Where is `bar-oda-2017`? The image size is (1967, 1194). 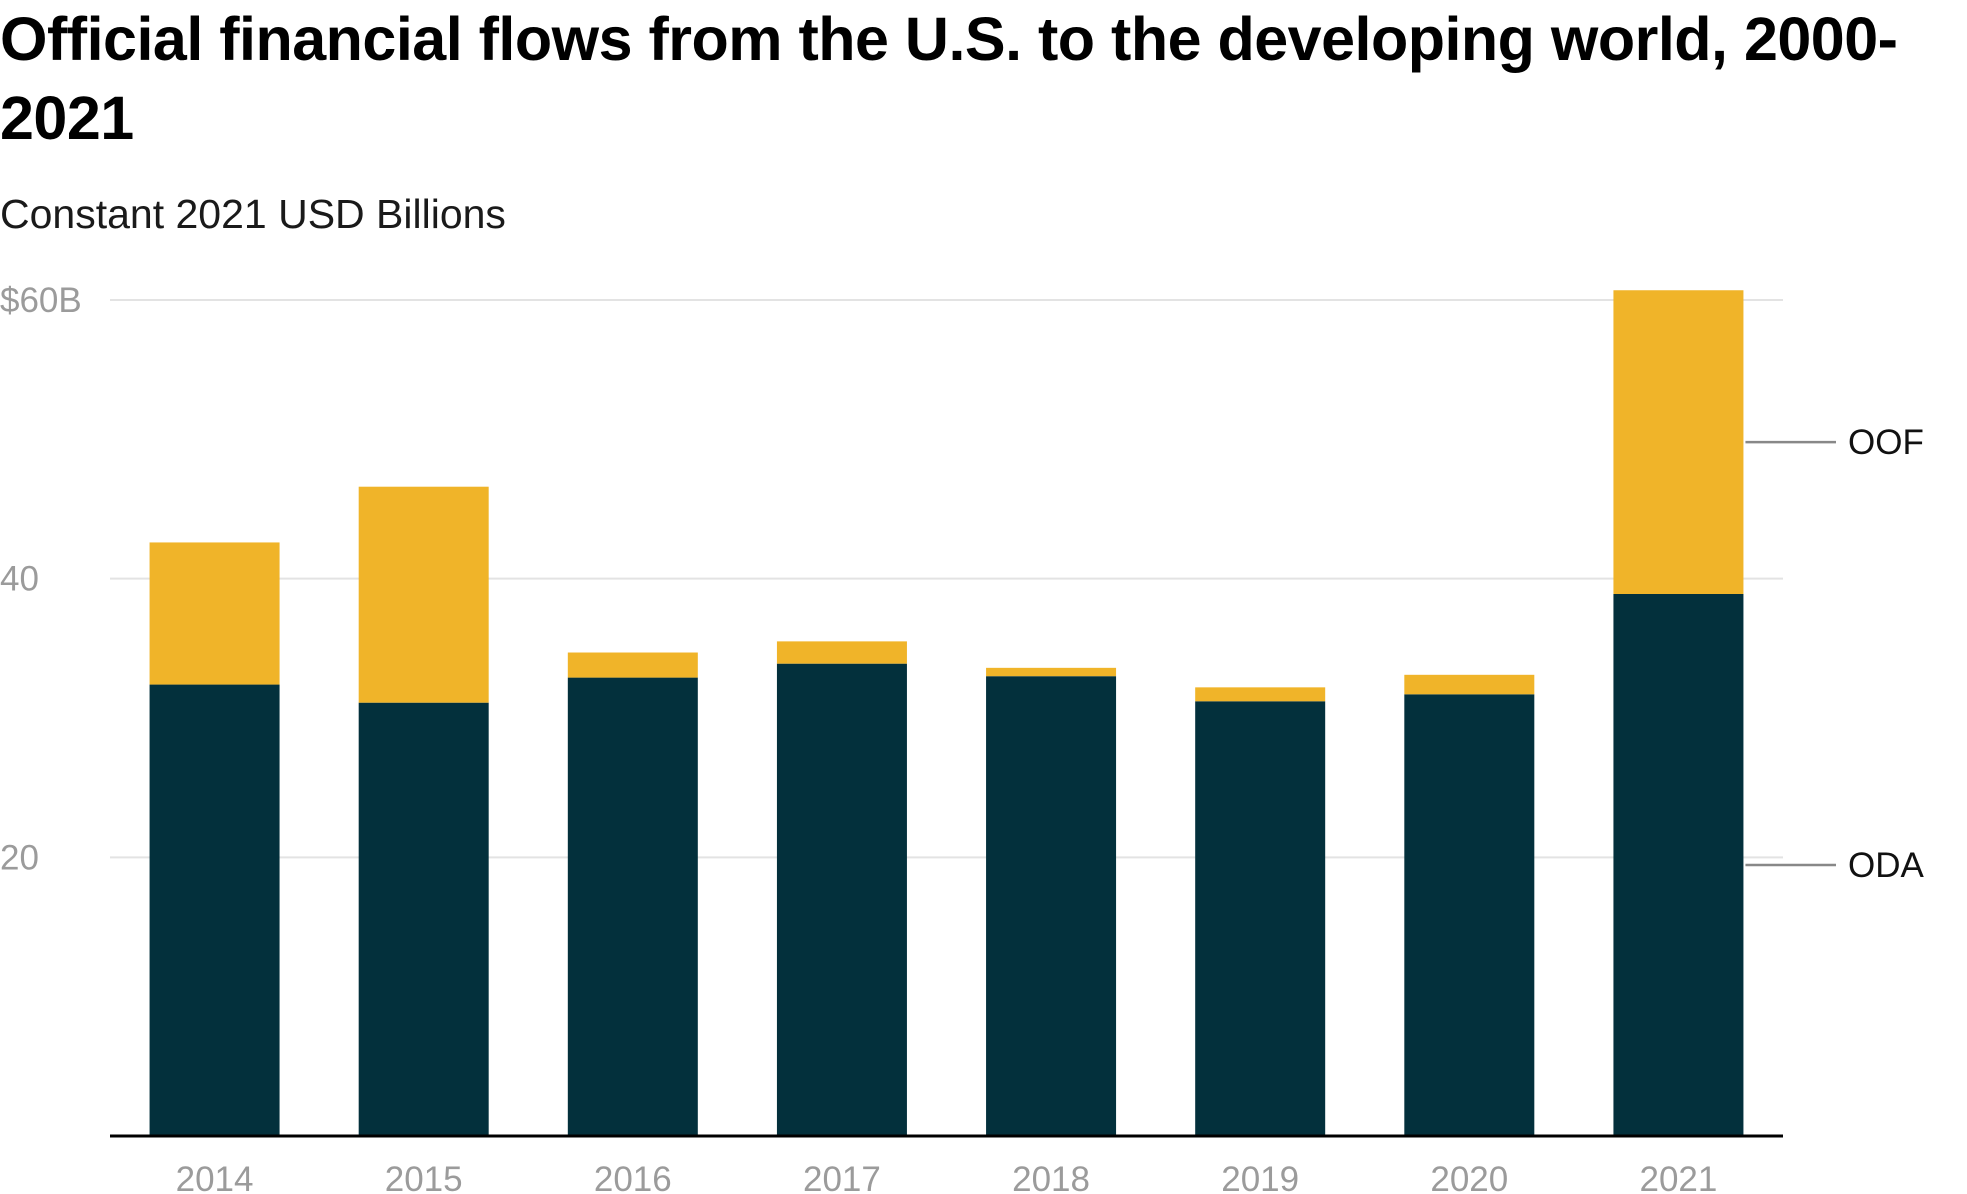
bar-oda-2017 is located at coordinates (841, 899).